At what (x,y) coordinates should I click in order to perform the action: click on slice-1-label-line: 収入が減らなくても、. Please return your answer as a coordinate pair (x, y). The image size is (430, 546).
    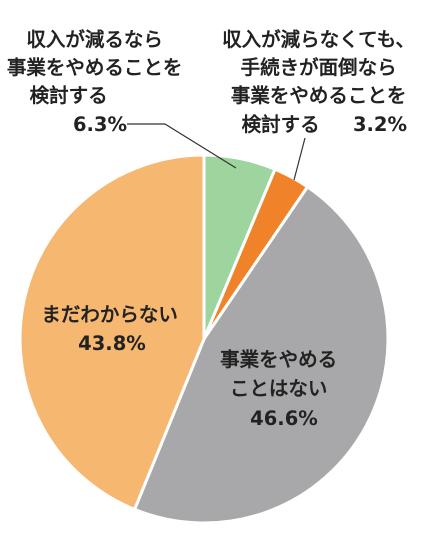
    Looking at the image, I should click on (318, 39).